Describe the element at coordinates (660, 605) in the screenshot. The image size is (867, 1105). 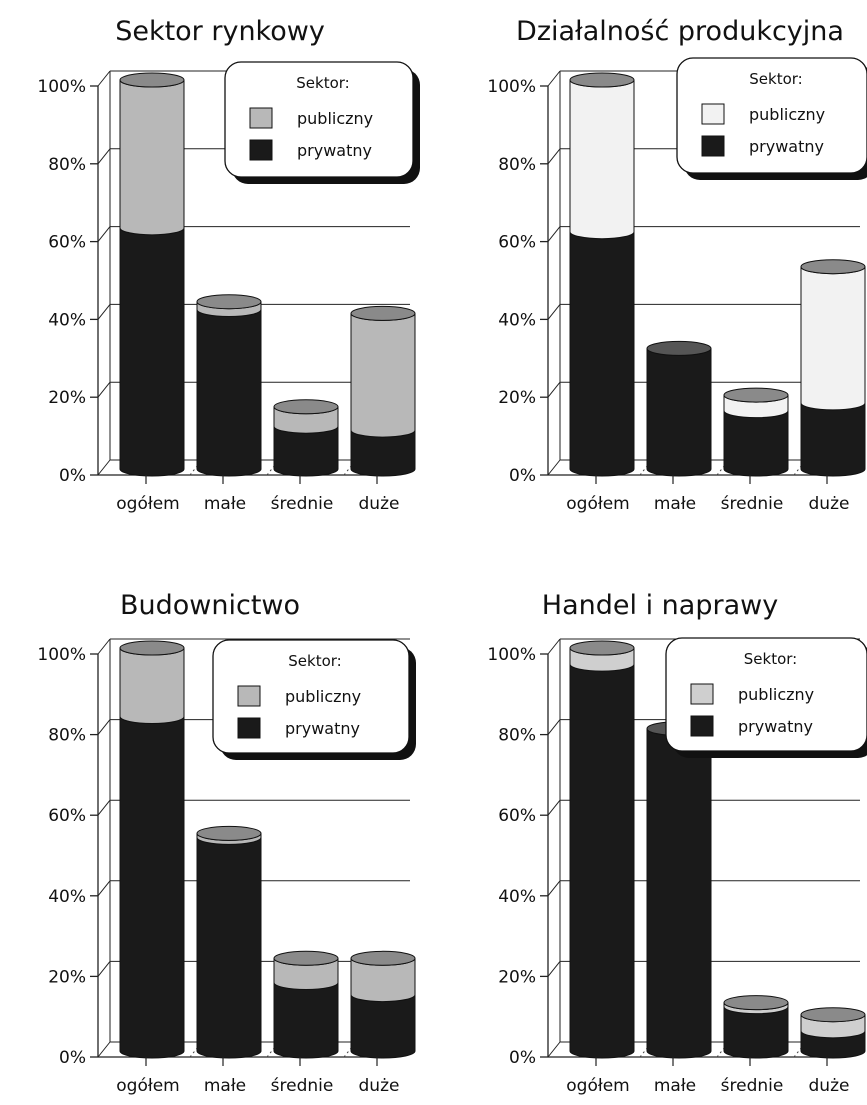
I see `chart-title: Handel i naprawy` at that location.